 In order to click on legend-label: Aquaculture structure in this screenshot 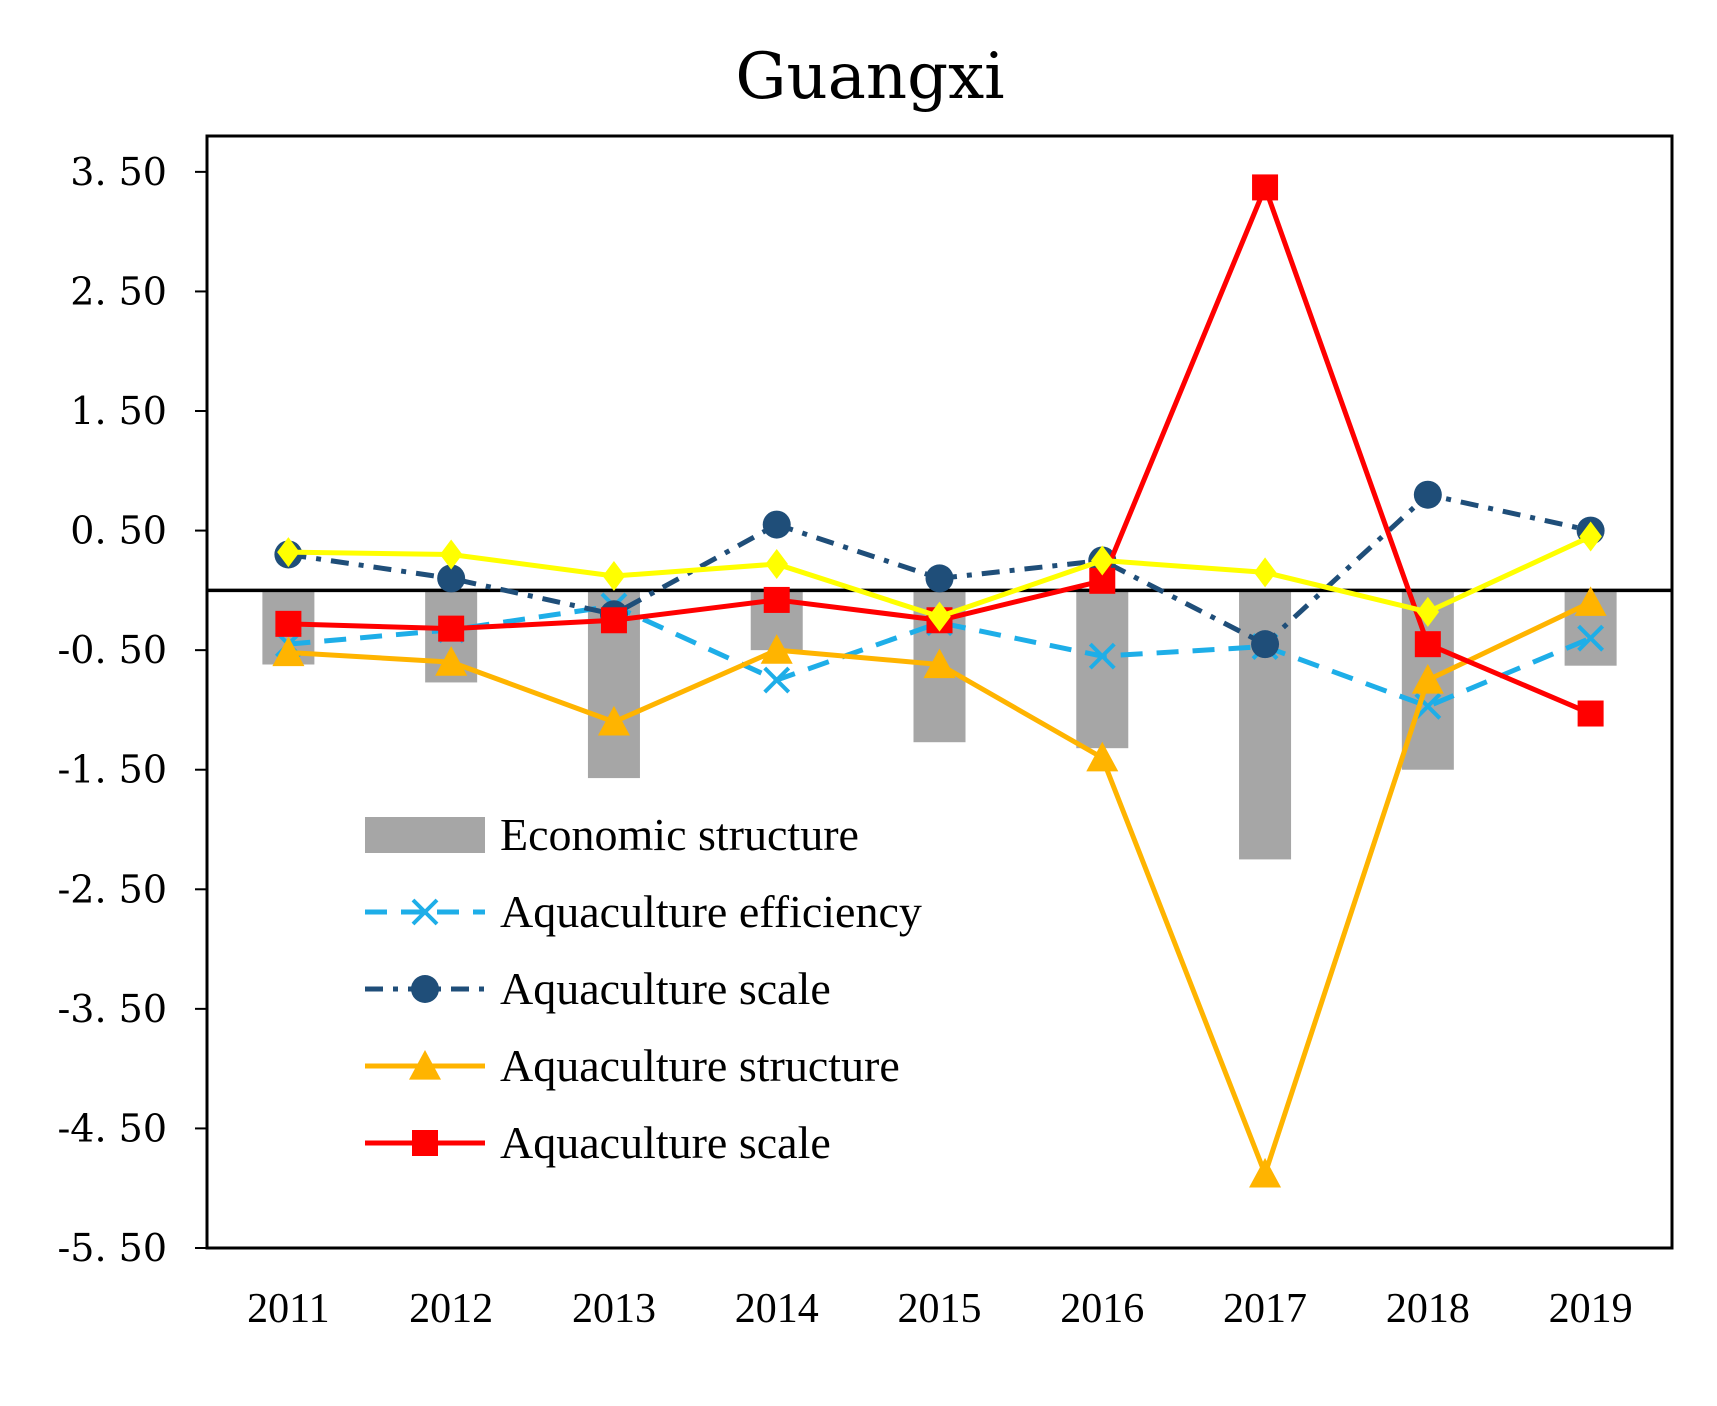, I will do `click(700, 1065)`.